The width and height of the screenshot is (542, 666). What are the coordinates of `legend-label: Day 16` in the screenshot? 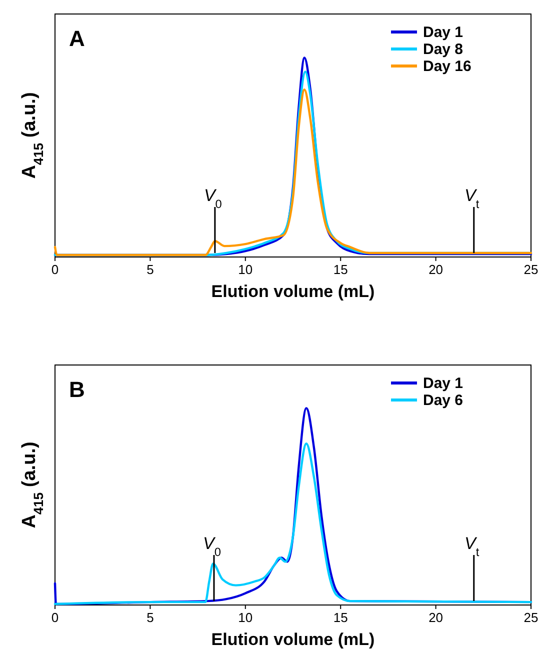 It's located at (447, 66).